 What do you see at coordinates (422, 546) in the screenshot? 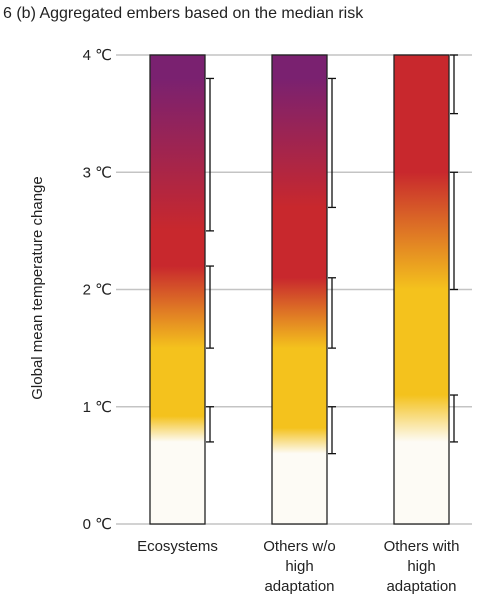
I see `category-label: Others with` at bounding box center [422, 546].